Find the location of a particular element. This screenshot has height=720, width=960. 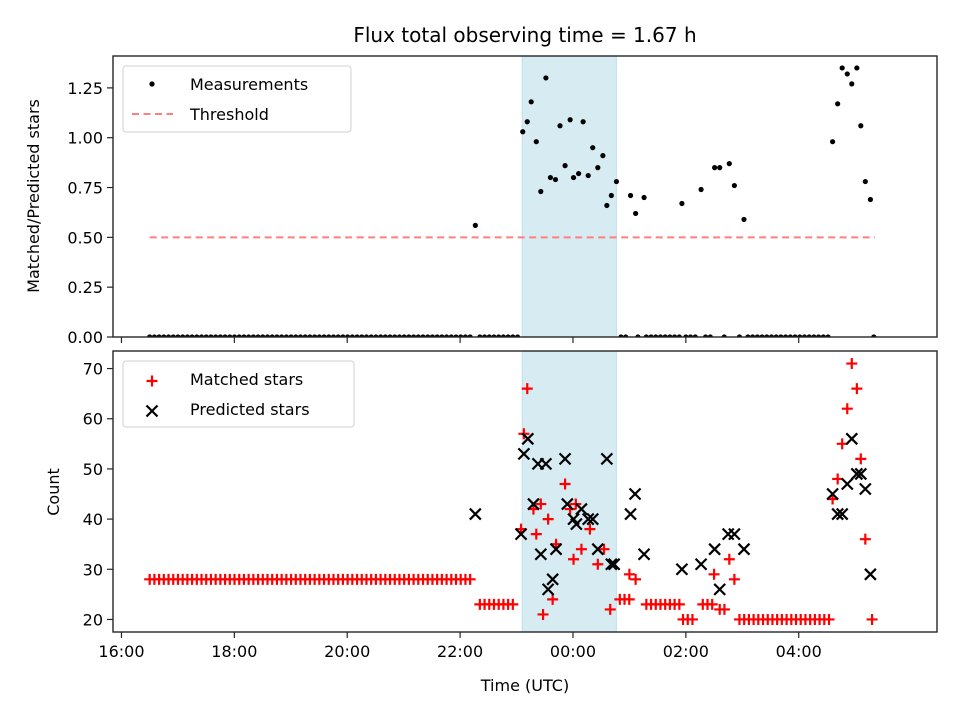

legend: Matched stars Predicted stars is located at coordinates (238, 394).